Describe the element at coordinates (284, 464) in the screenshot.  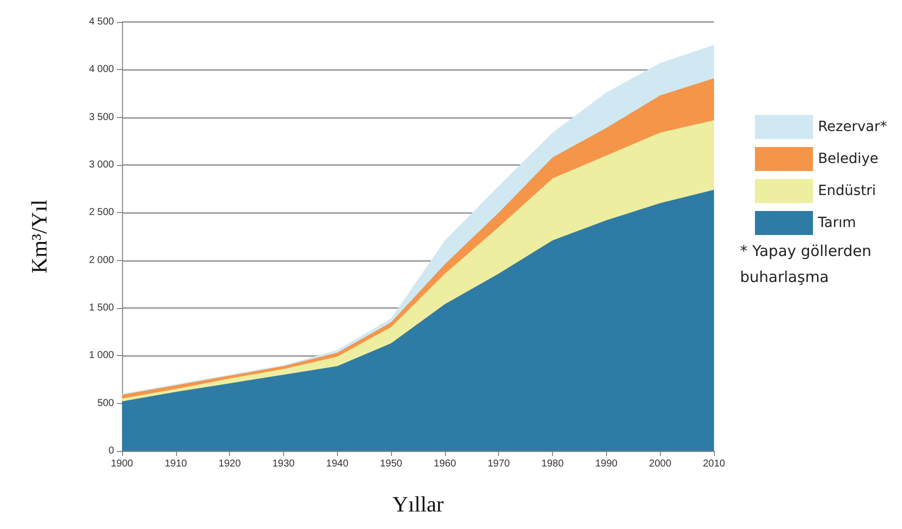
I see `x-tick-label: 1930` at that location.